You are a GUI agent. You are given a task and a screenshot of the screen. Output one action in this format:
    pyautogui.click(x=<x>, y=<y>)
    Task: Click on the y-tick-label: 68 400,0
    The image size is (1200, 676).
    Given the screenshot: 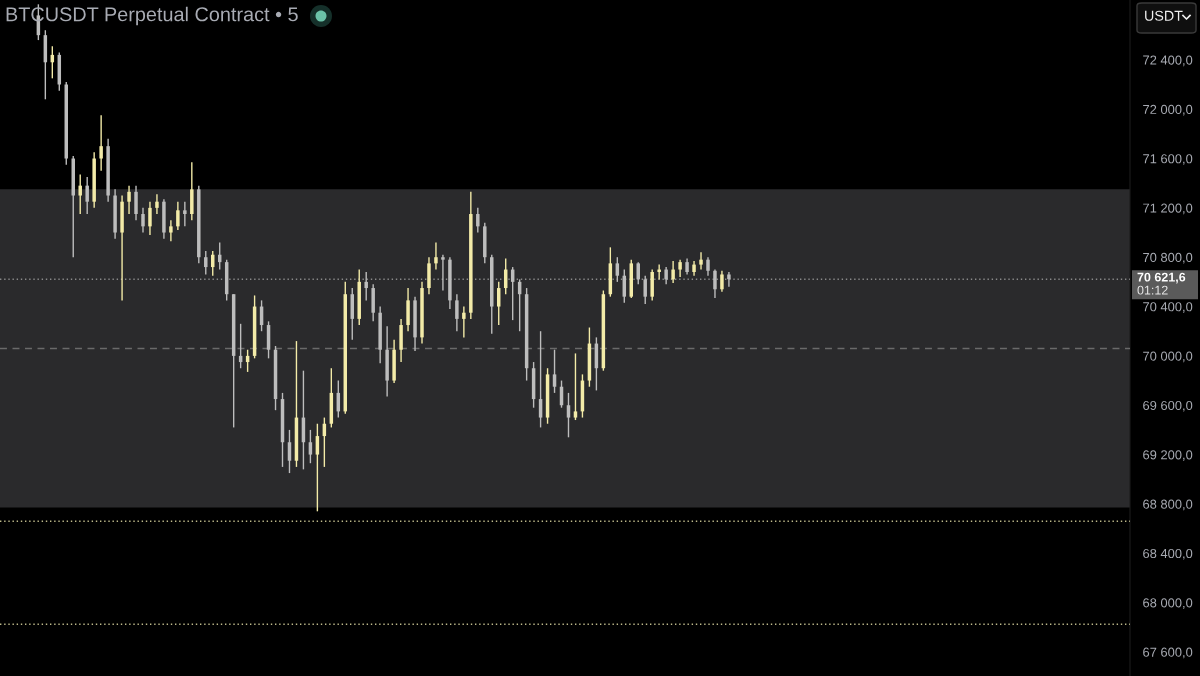 What is the action you would take?
    pyautogui.click(x=1168, y=554)
    